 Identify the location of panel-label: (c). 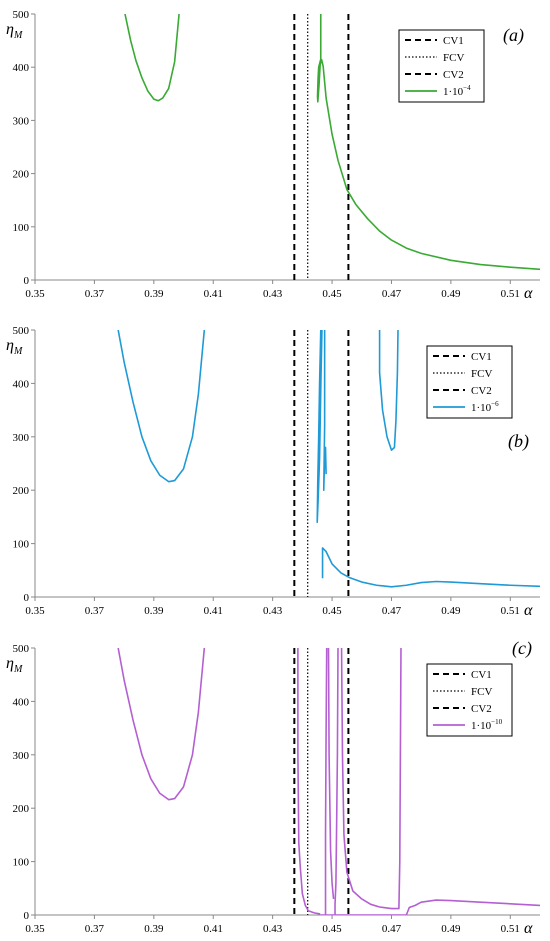
(522, 648).